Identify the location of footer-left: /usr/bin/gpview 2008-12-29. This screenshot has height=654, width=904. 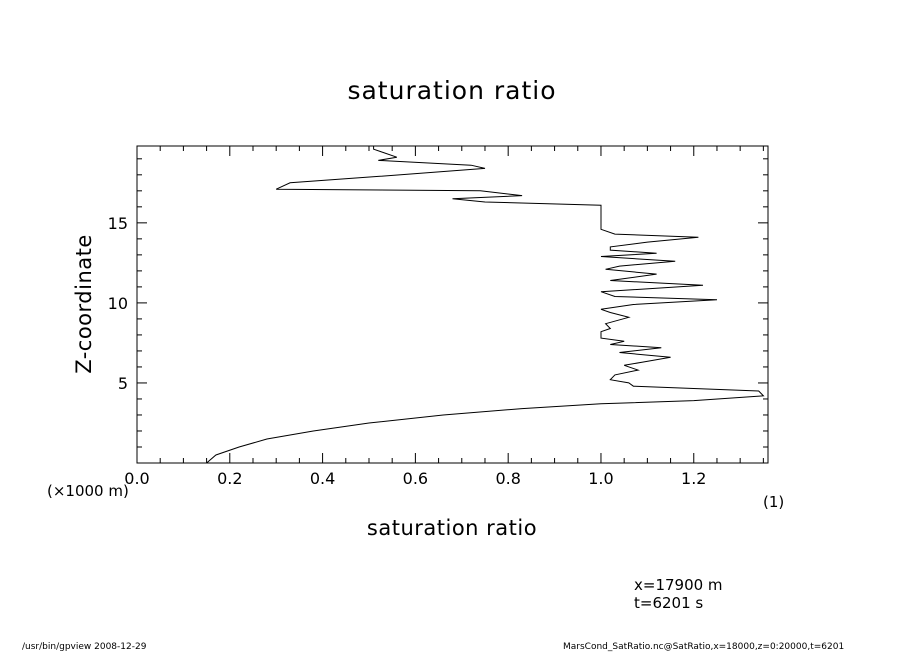
(84, 647).